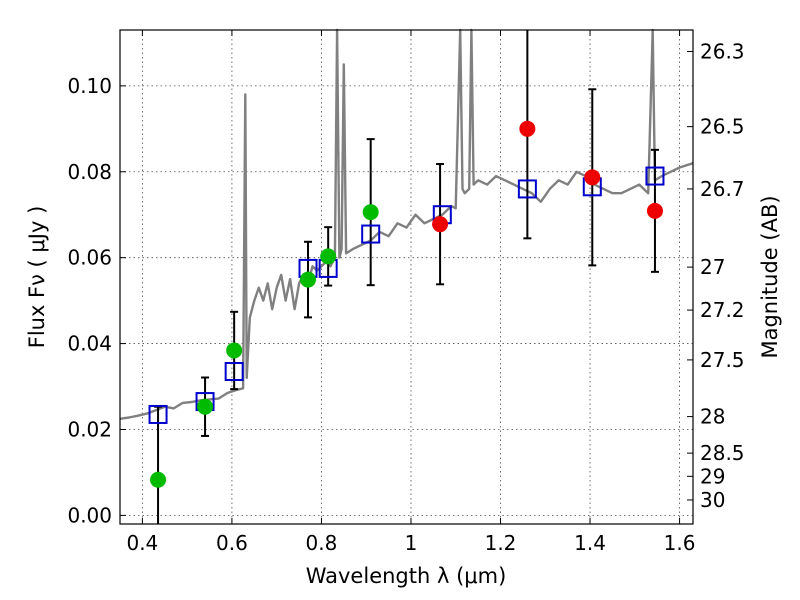 This screenshot has width=800, height=600. I want to click on y-tick-label: 0.00, so click(89, 515).